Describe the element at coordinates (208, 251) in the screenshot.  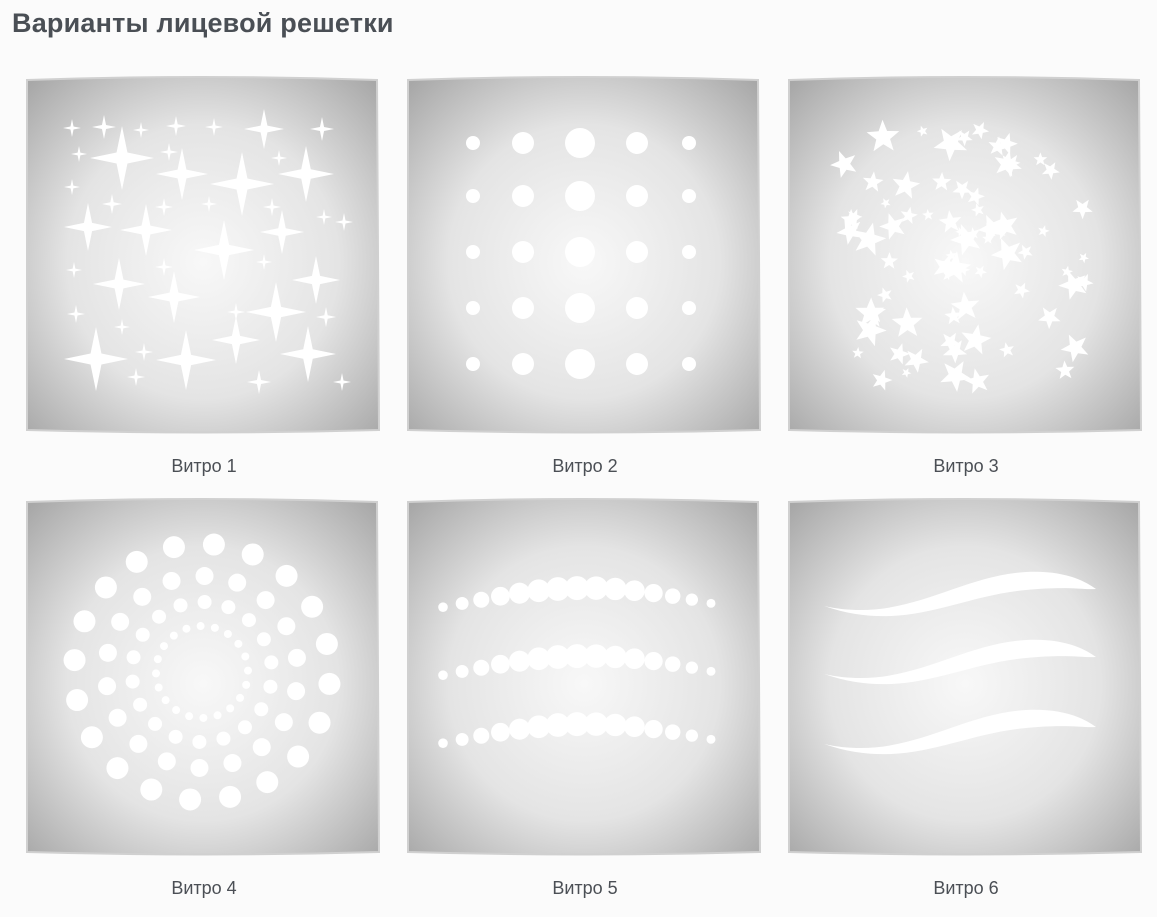
I see `vitro-1-pattern` at that location.